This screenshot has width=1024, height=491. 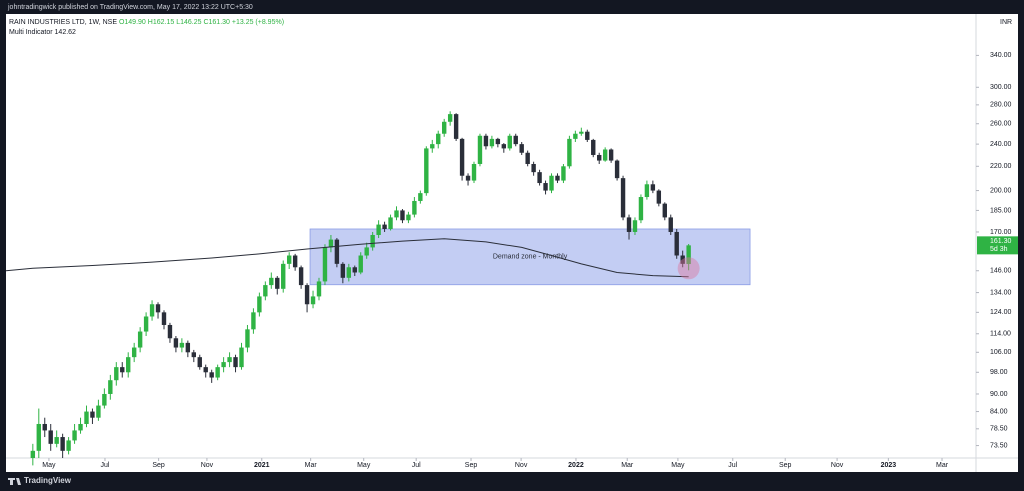 I want to click on brand: TradingView, so click(x=48, y=480).